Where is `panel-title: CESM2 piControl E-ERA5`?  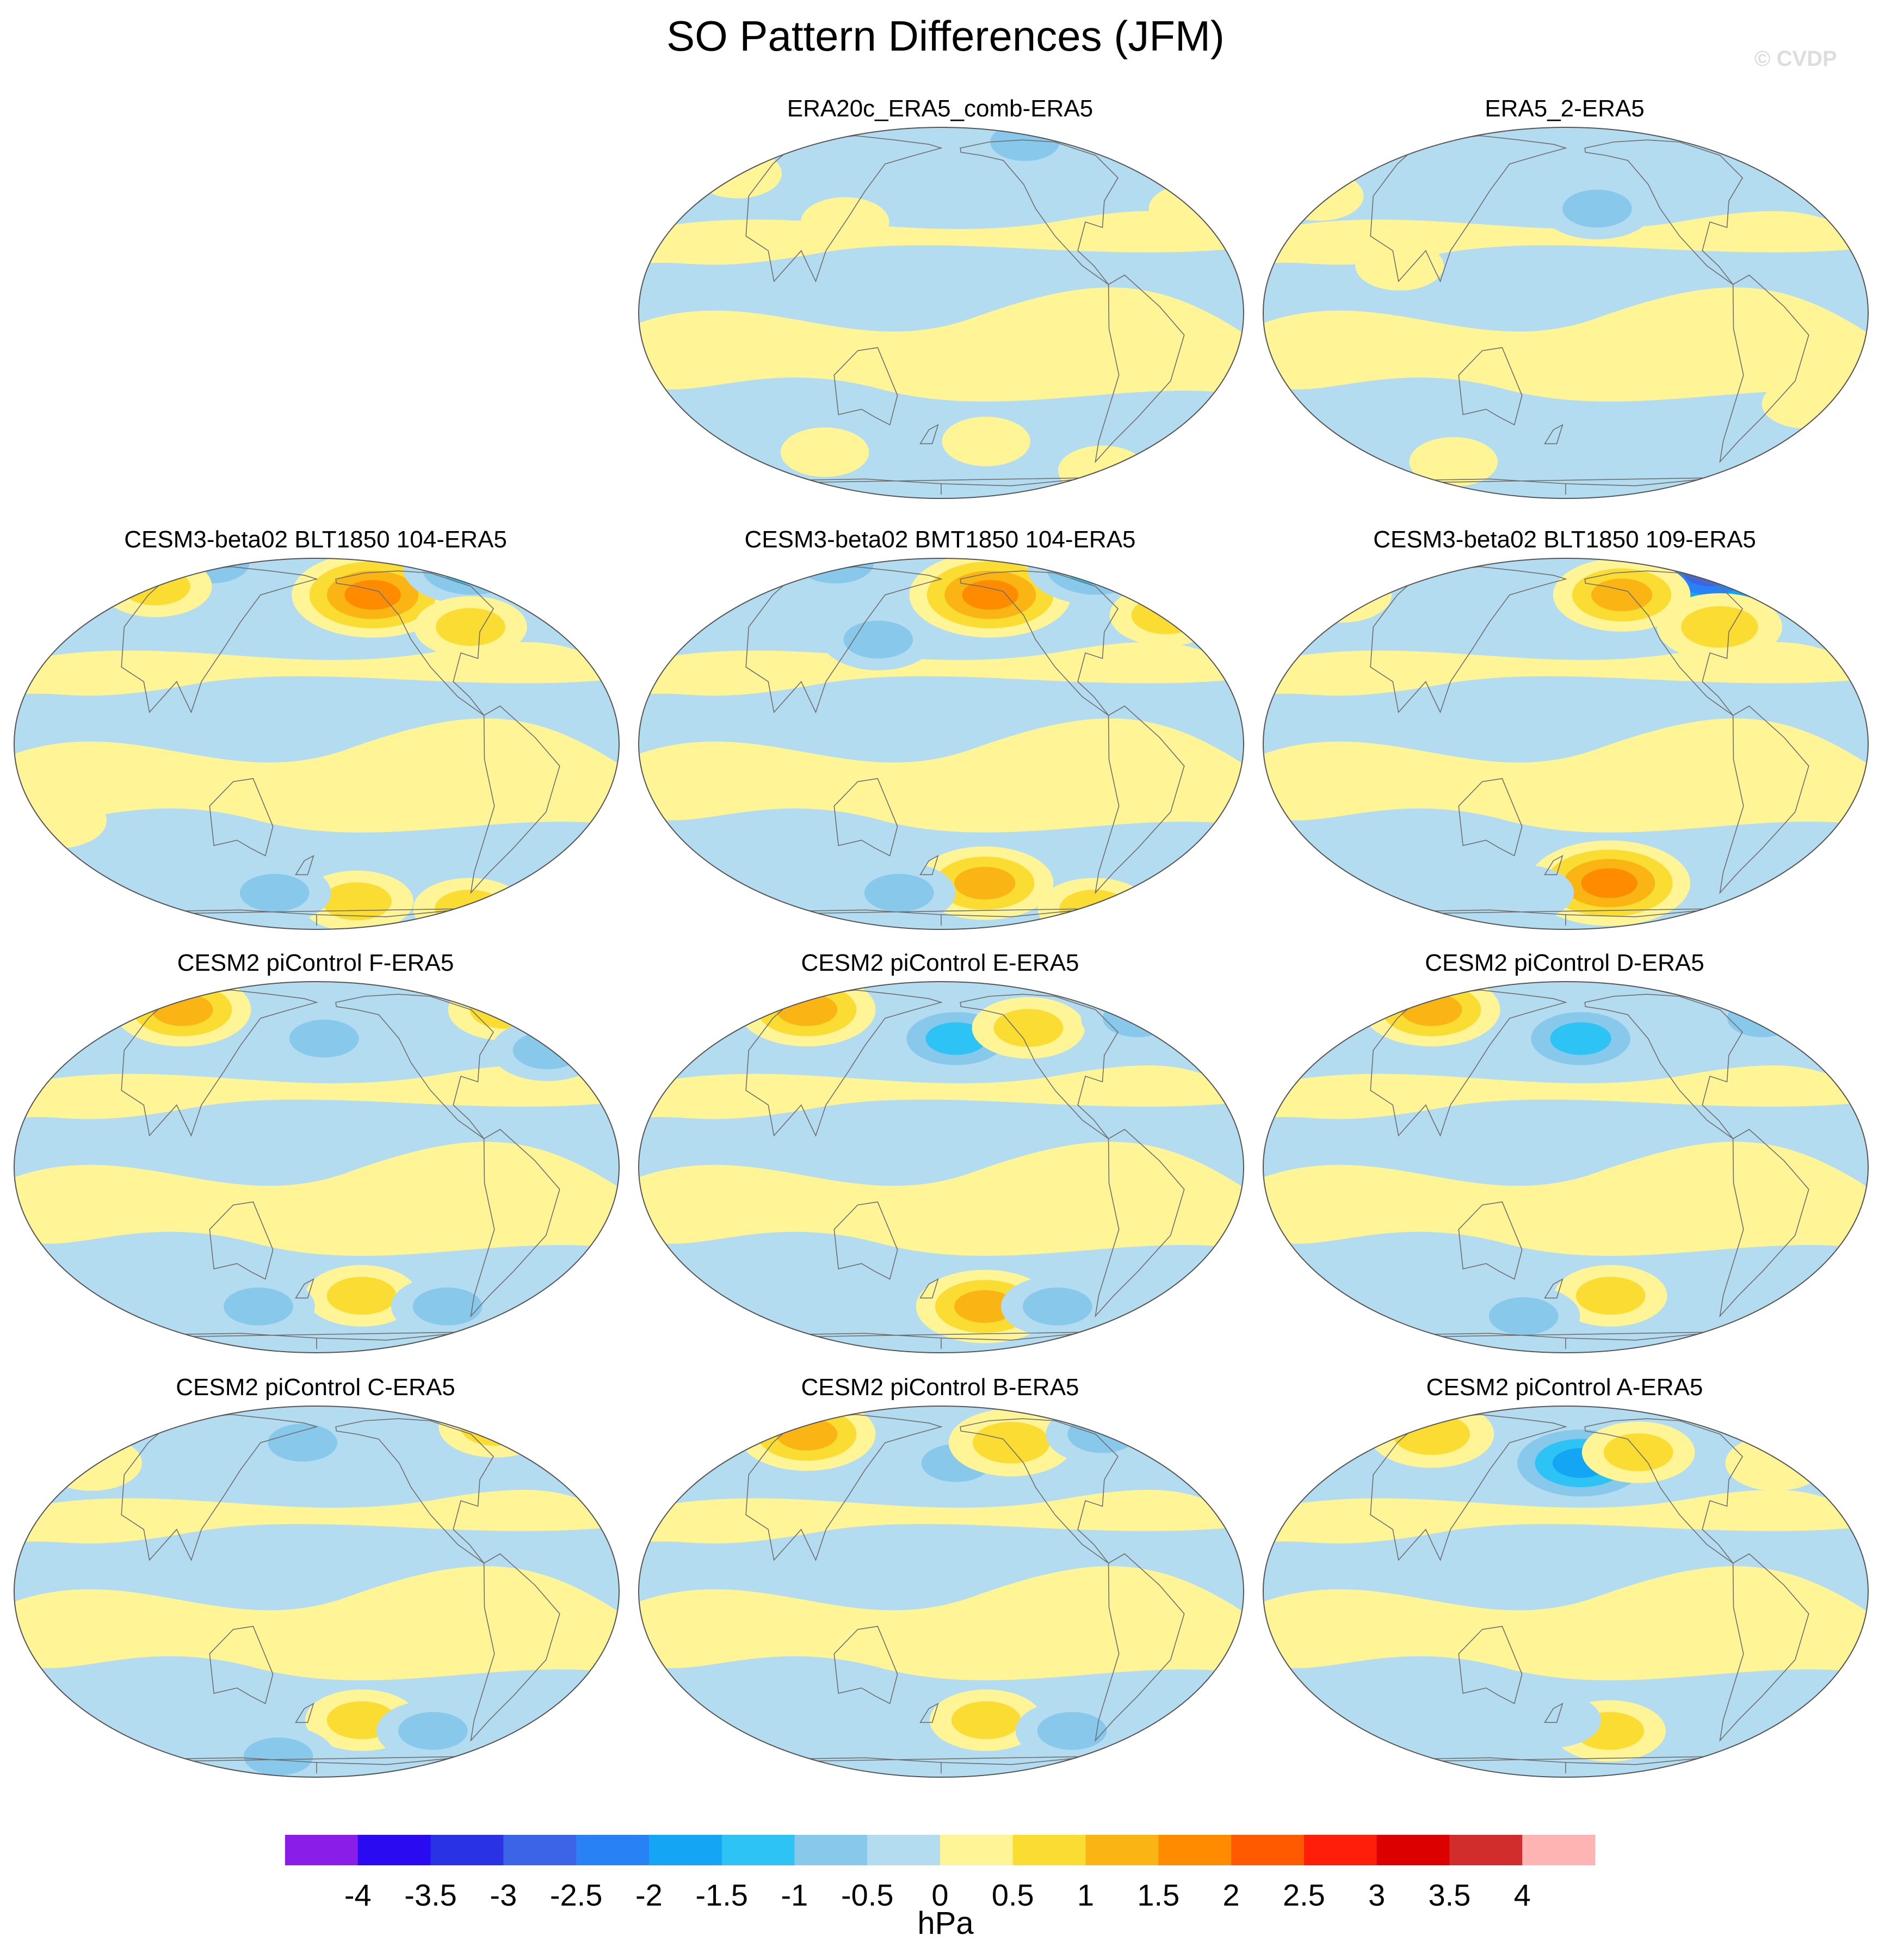 panel-title: CESM2 piControl E-ERA5 is located at coordinates (940, 963).